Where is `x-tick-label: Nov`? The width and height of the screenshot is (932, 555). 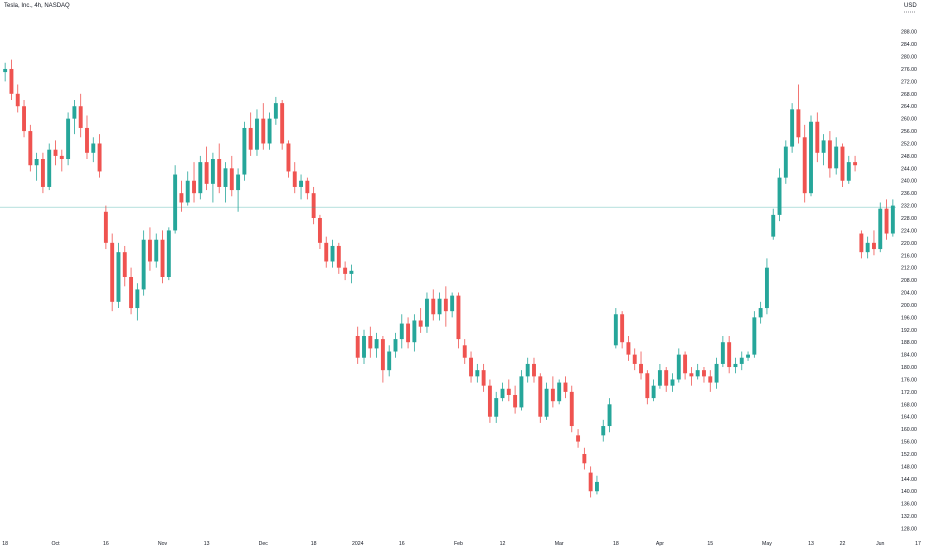
x-tick-label: Nov is located at coordinates (163, 544).